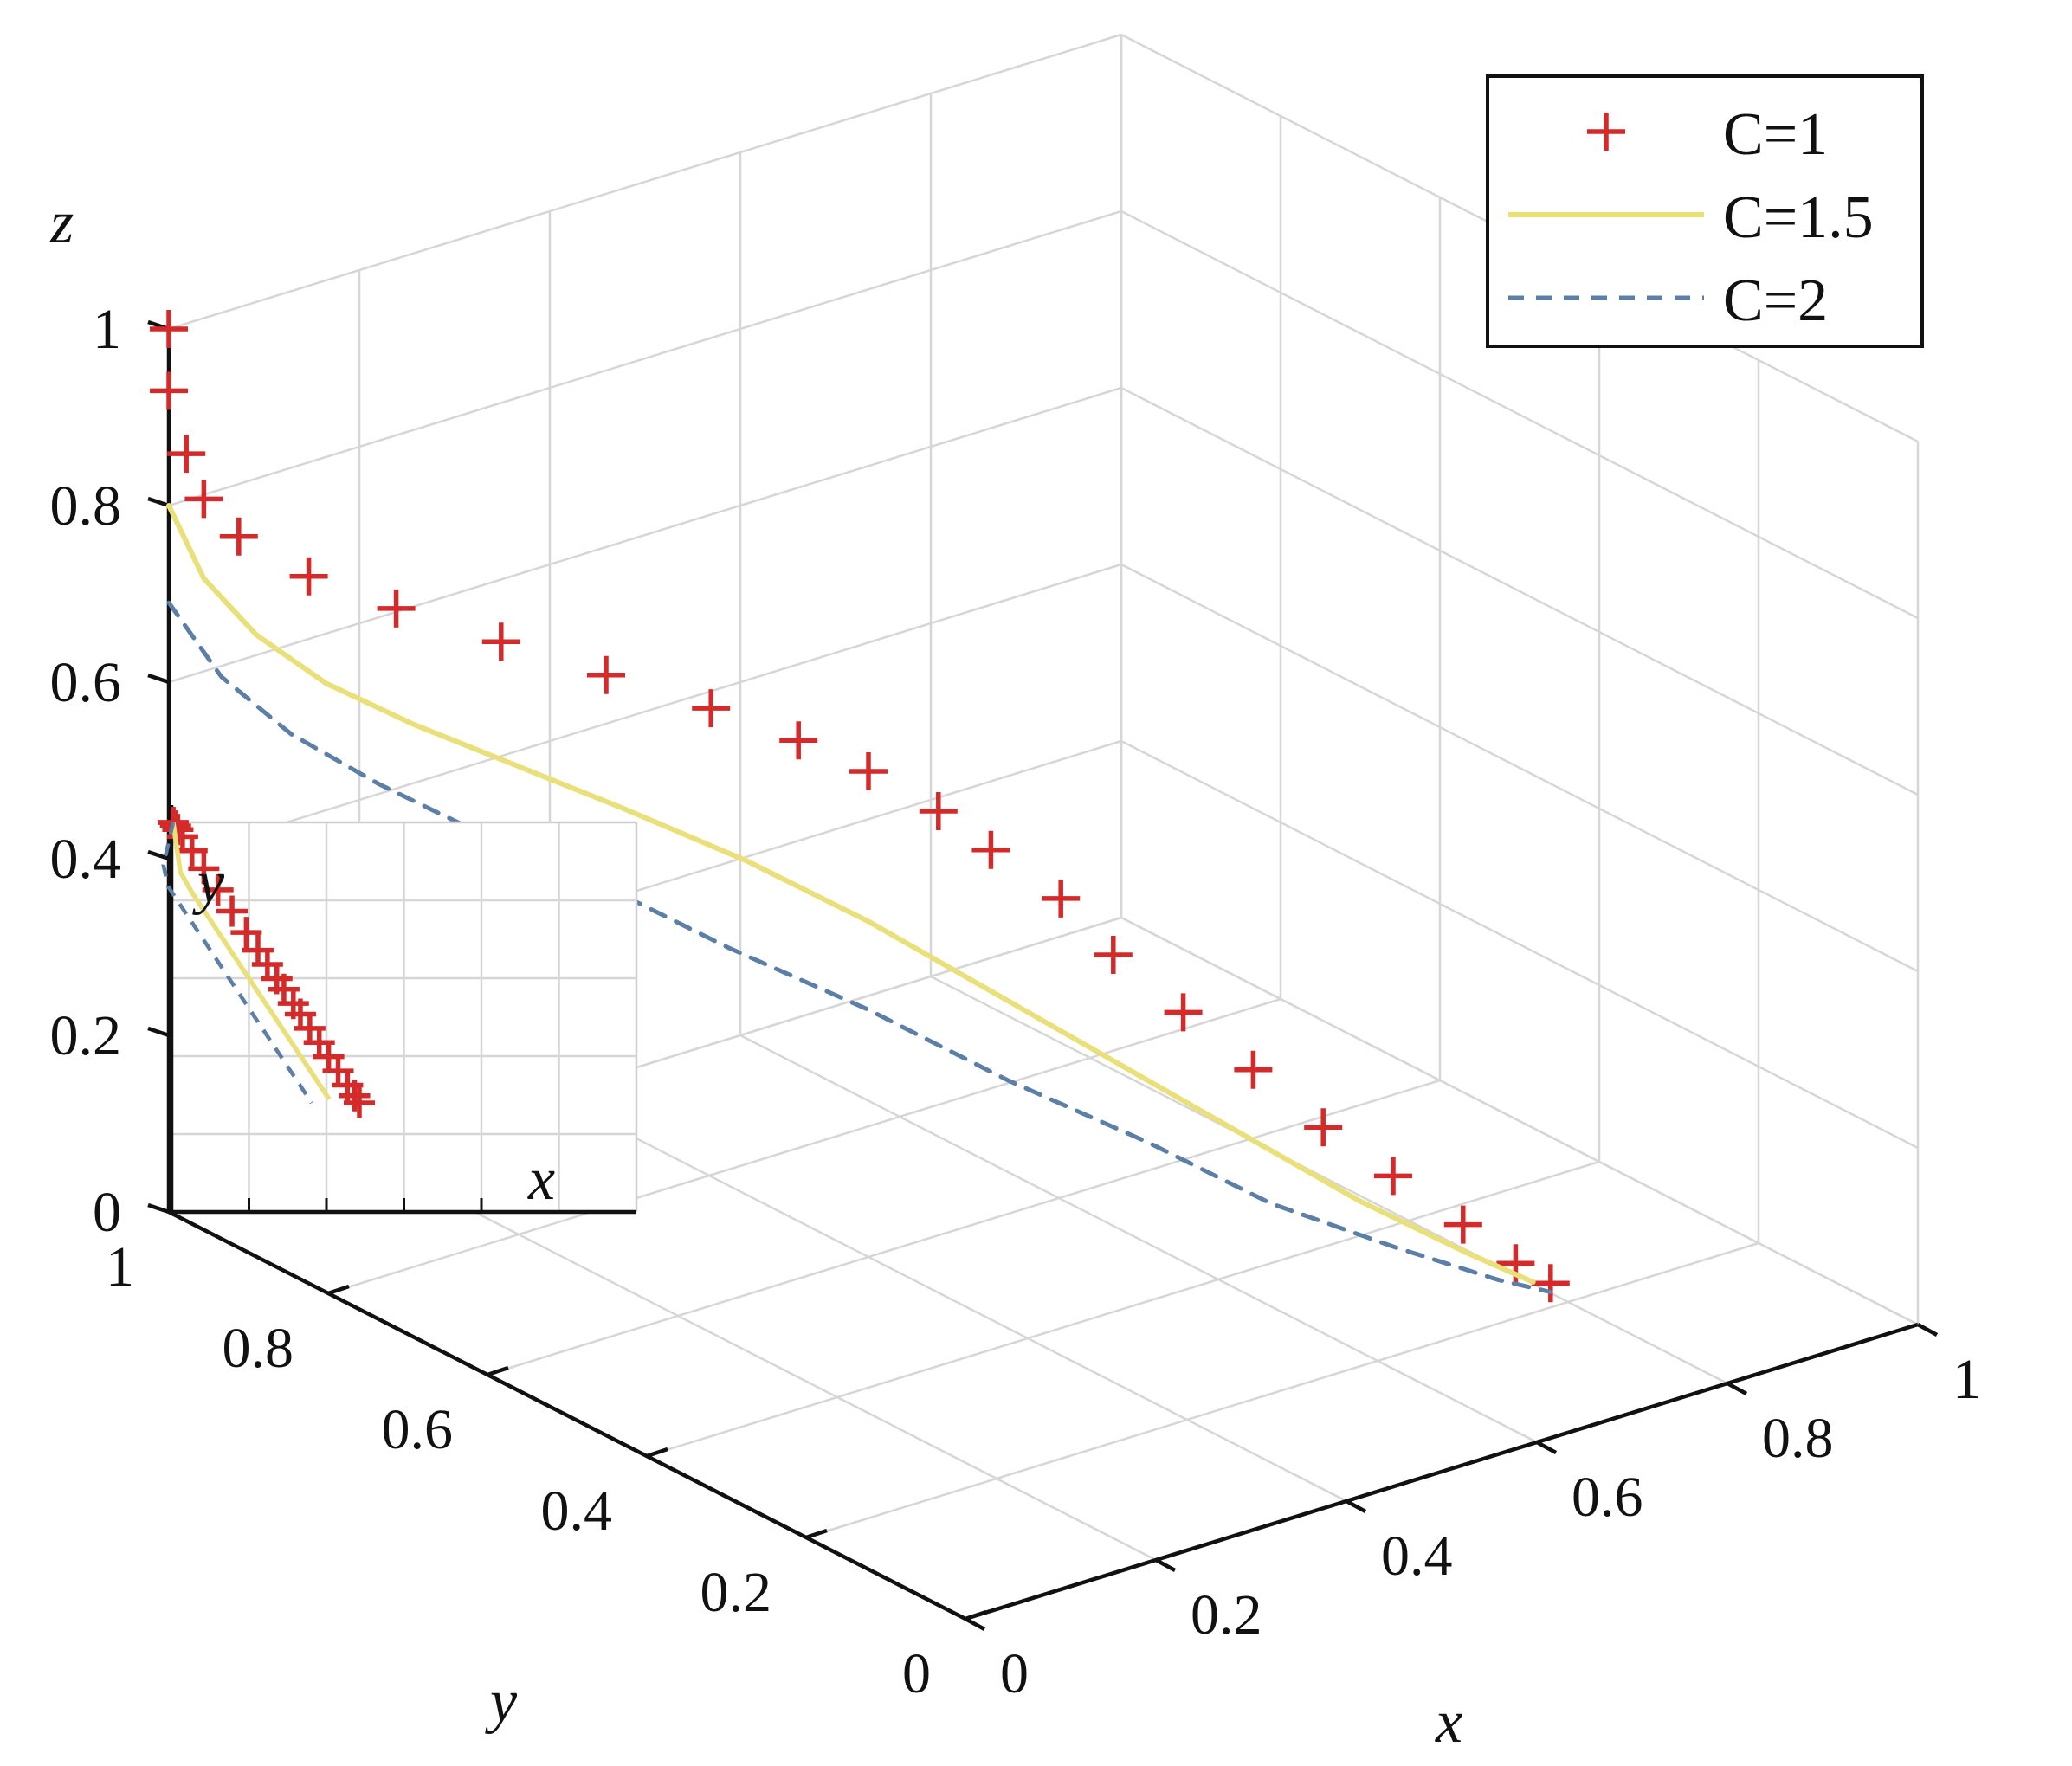  What do you see at coordinates (1014, 1673) in the screenshot?
I see `x-tick-label-0: 0` at bounding box center [1014, 1673].